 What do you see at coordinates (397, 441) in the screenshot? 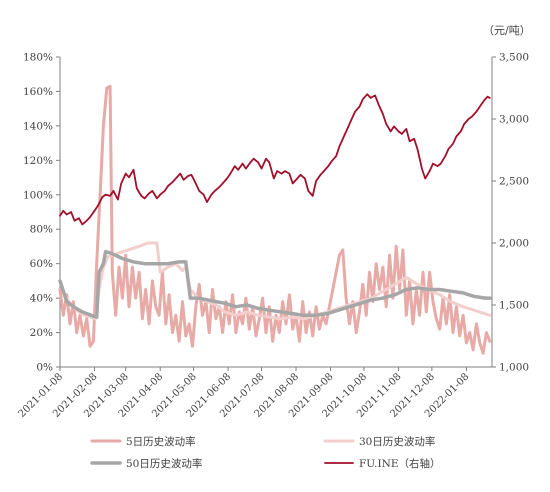
I see `legend-label: 30日历史波动率` at bounding box center [397, 441].